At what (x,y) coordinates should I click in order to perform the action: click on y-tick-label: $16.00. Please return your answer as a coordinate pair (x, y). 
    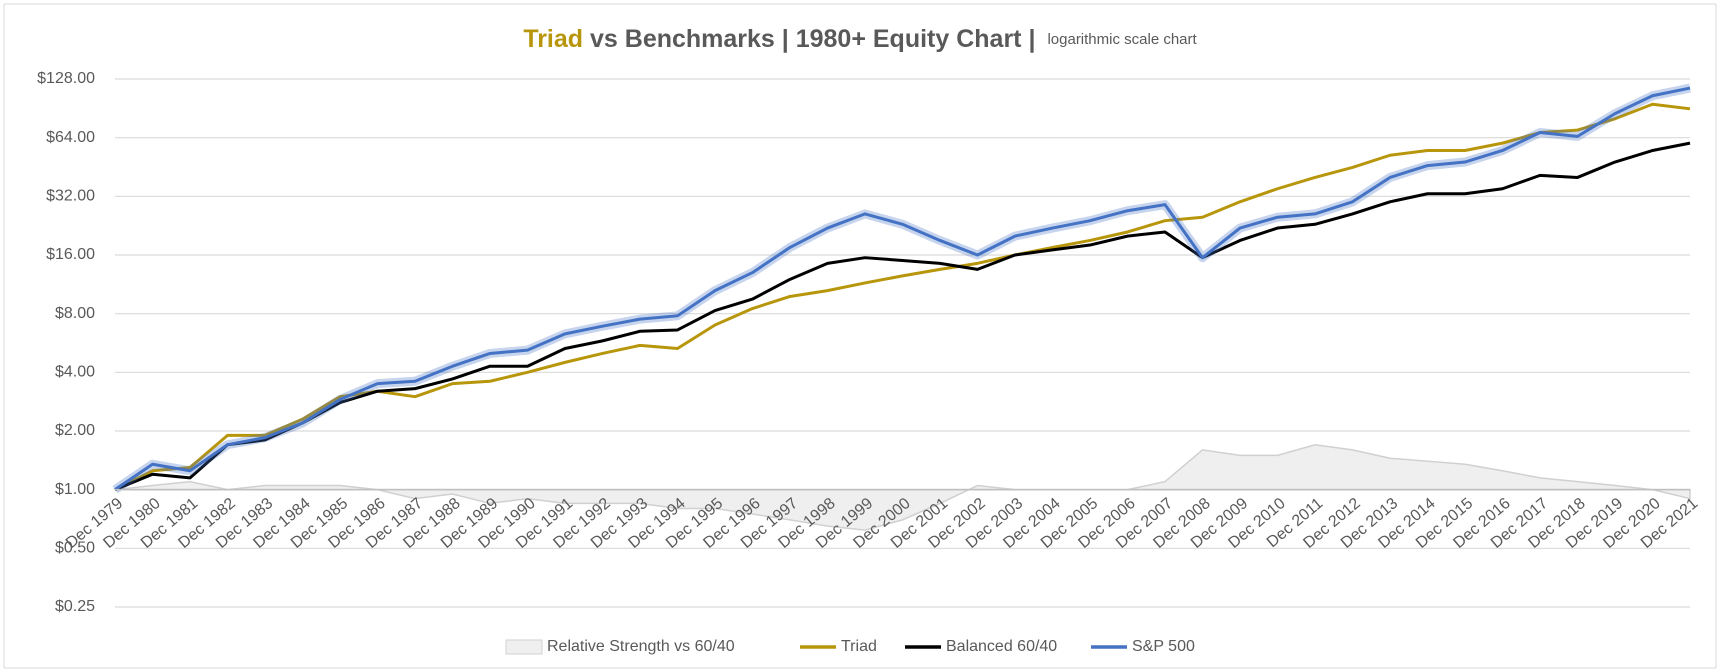
    Looking at the image, I should click on (70, 254).